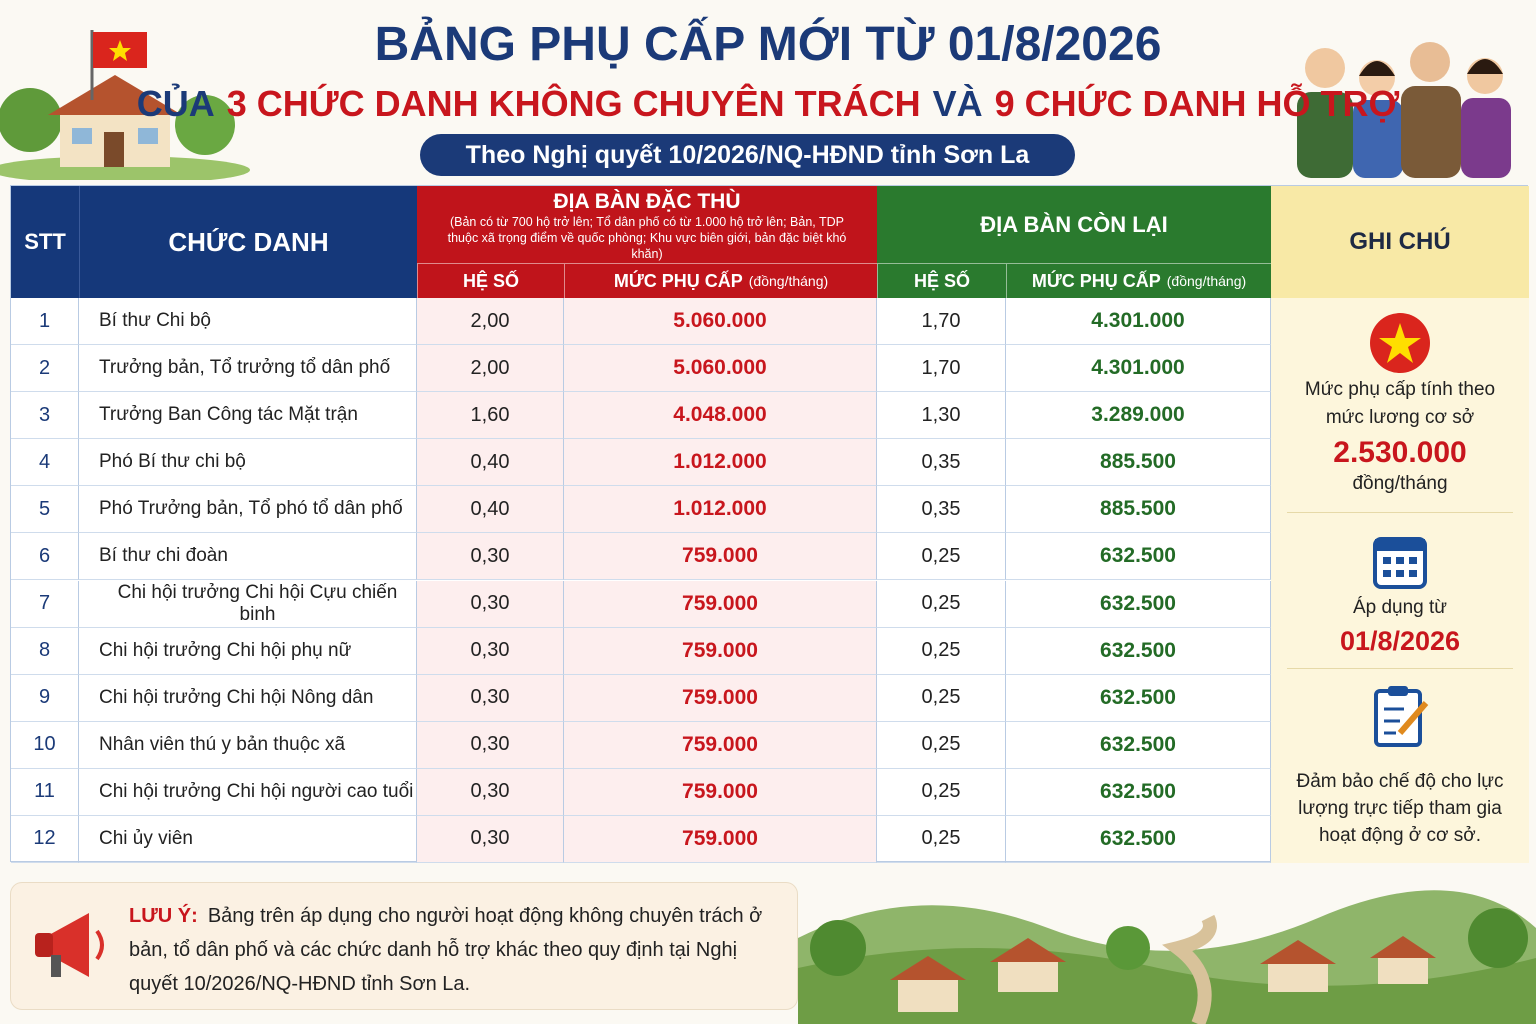  I want to click on special-title: ĐỊA BÀN ĐẶC THÙ, so click(647, 201).